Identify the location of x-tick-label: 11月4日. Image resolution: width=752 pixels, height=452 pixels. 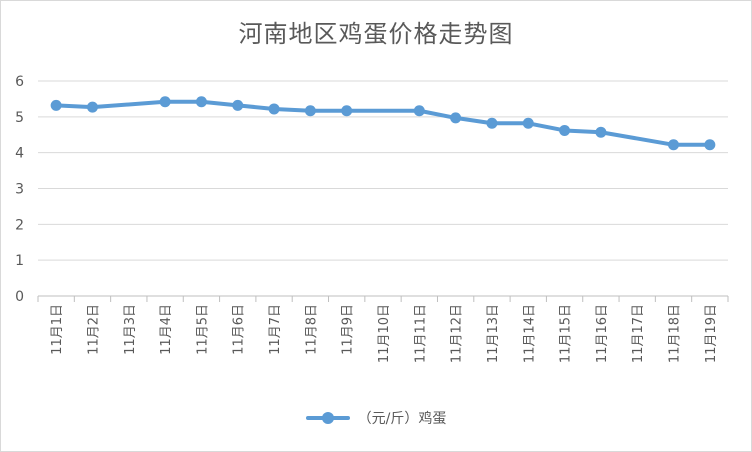
(166, 329).